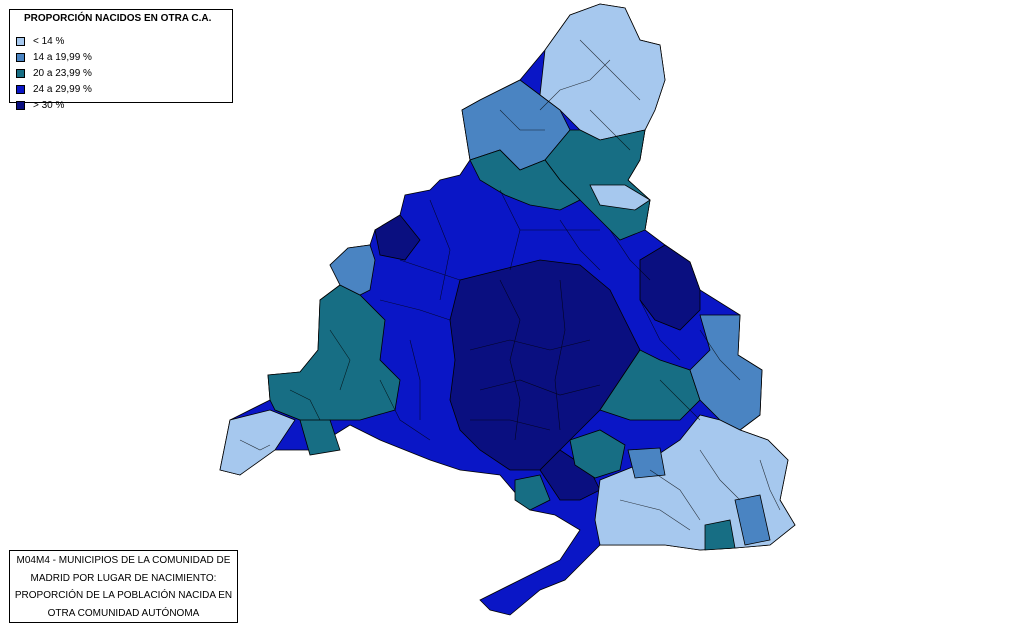  What do you see at coordinates (123, 560) in the screenshot?
I see `caption-line: M04M4 - MUNICIPIOS DE LA COMUNIDAD DE` at bounding box center [123, 560].